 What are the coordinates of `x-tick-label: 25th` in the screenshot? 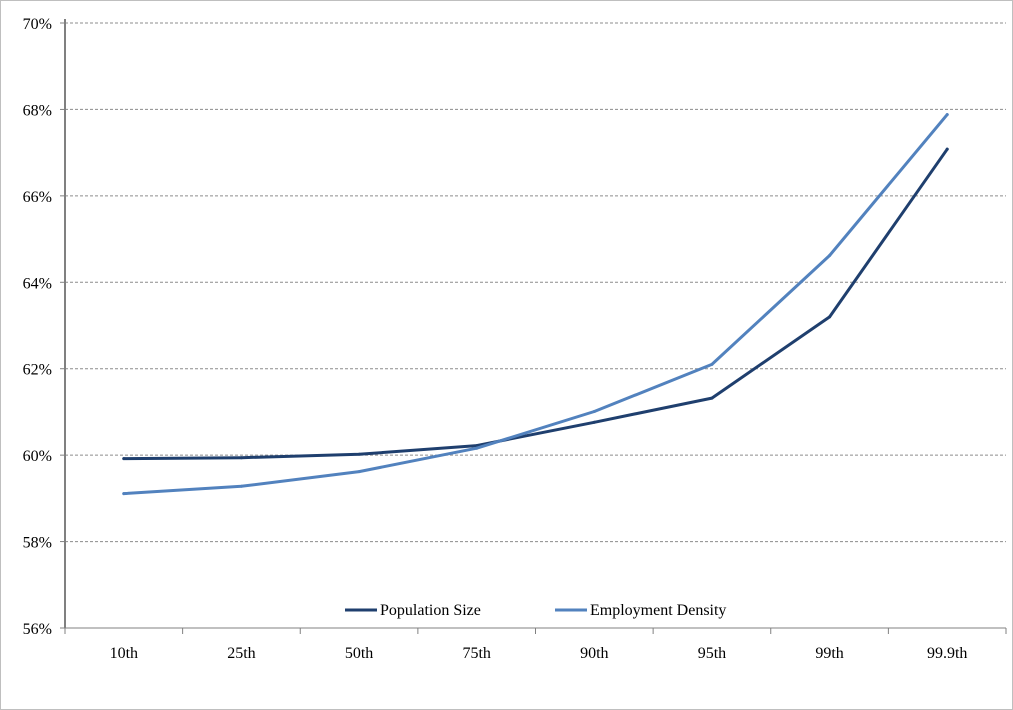 It's located at (241, 653).